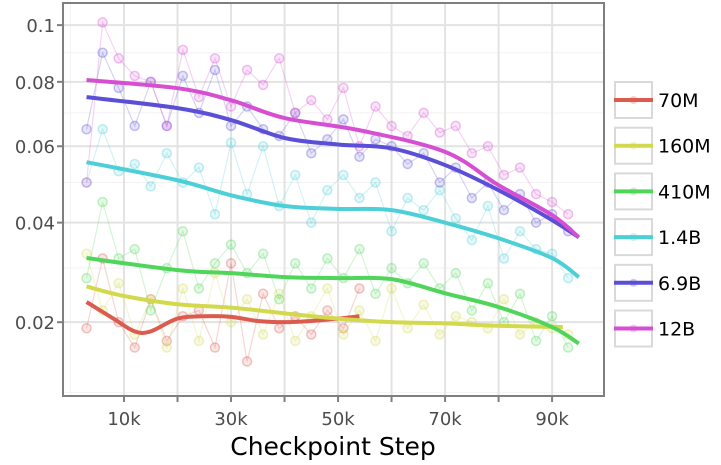 The height and width of the screenshot is (465, 721). I want to click on legend-item-410M: 410M, so click(662, 191).